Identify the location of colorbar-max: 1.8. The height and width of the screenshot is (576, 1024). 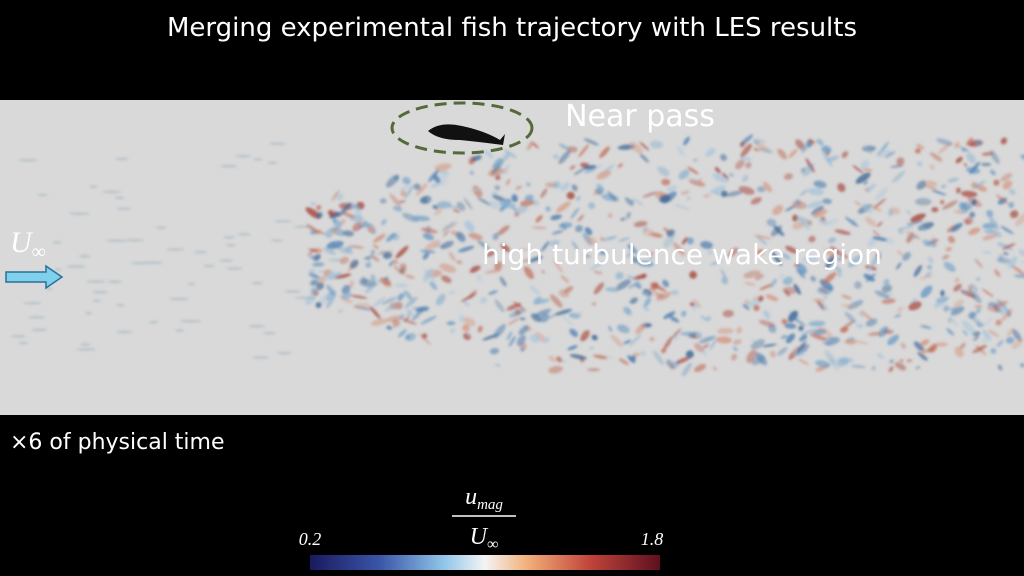
(652, 539).